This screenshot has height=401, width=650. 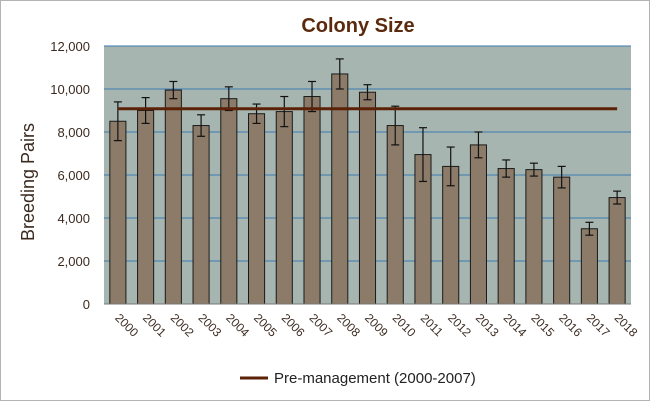 I want to click on x-tick-label: 2015, so click(x=542, y=325).